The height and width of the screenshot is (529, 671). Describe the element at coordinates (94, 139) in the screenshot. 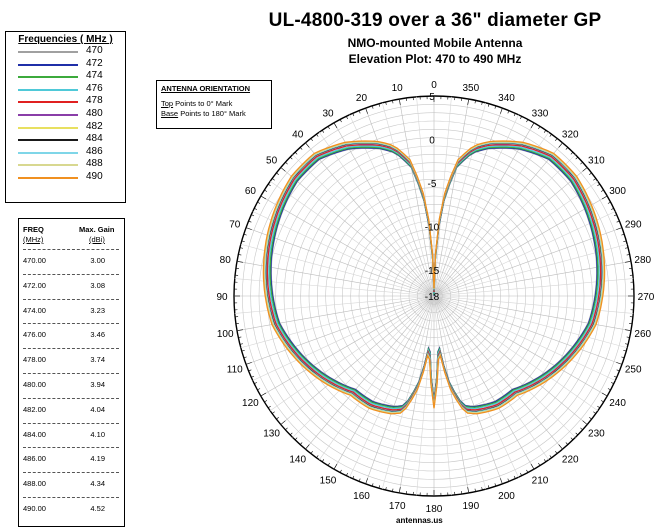

I see `legend-label: 484` at that location.